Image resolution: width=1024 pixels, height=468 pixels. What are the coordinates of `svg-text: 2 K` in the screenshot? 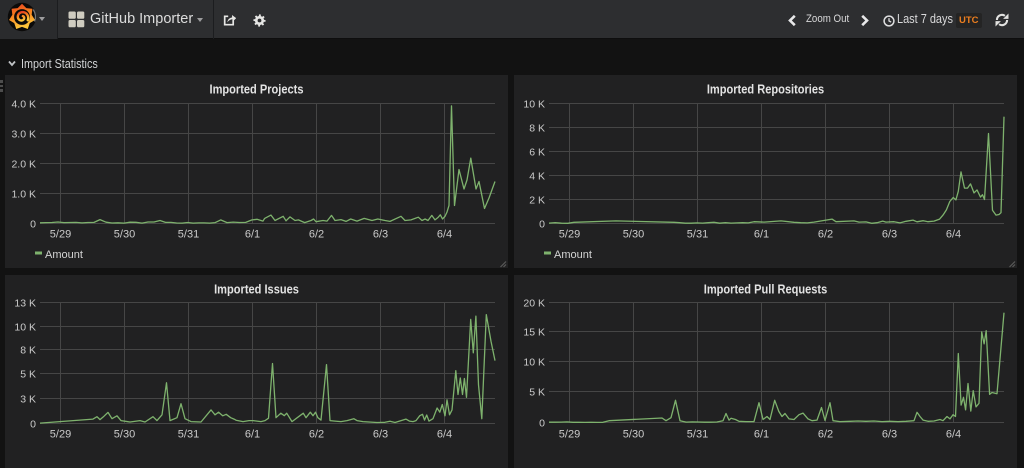 It's located at (537, 200).